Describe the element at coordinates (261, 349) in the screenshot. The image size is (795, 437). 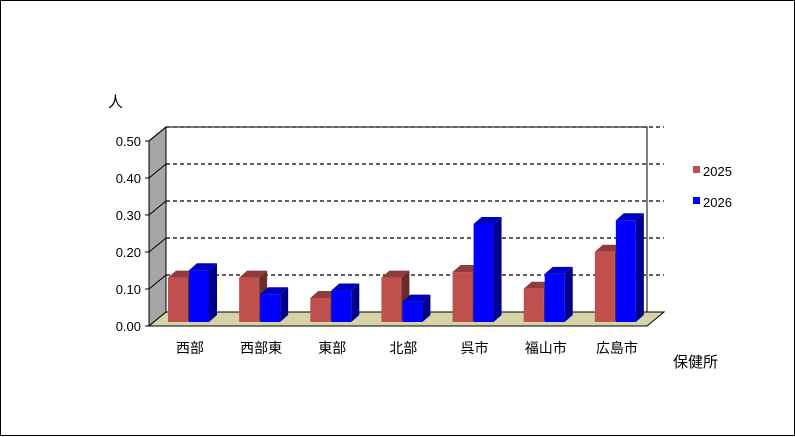
I see `x-category-label: 西部東` at that location.